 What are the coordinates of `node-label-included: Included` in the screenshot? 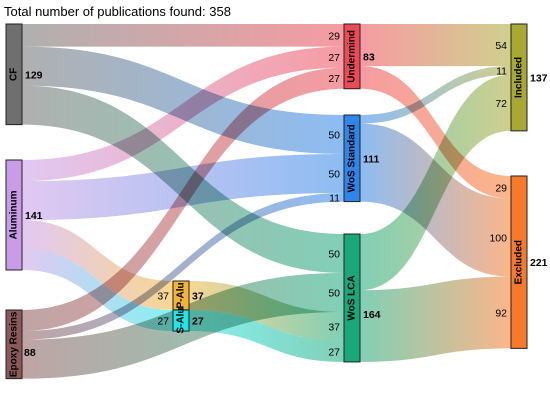 It's located at (519, 77).